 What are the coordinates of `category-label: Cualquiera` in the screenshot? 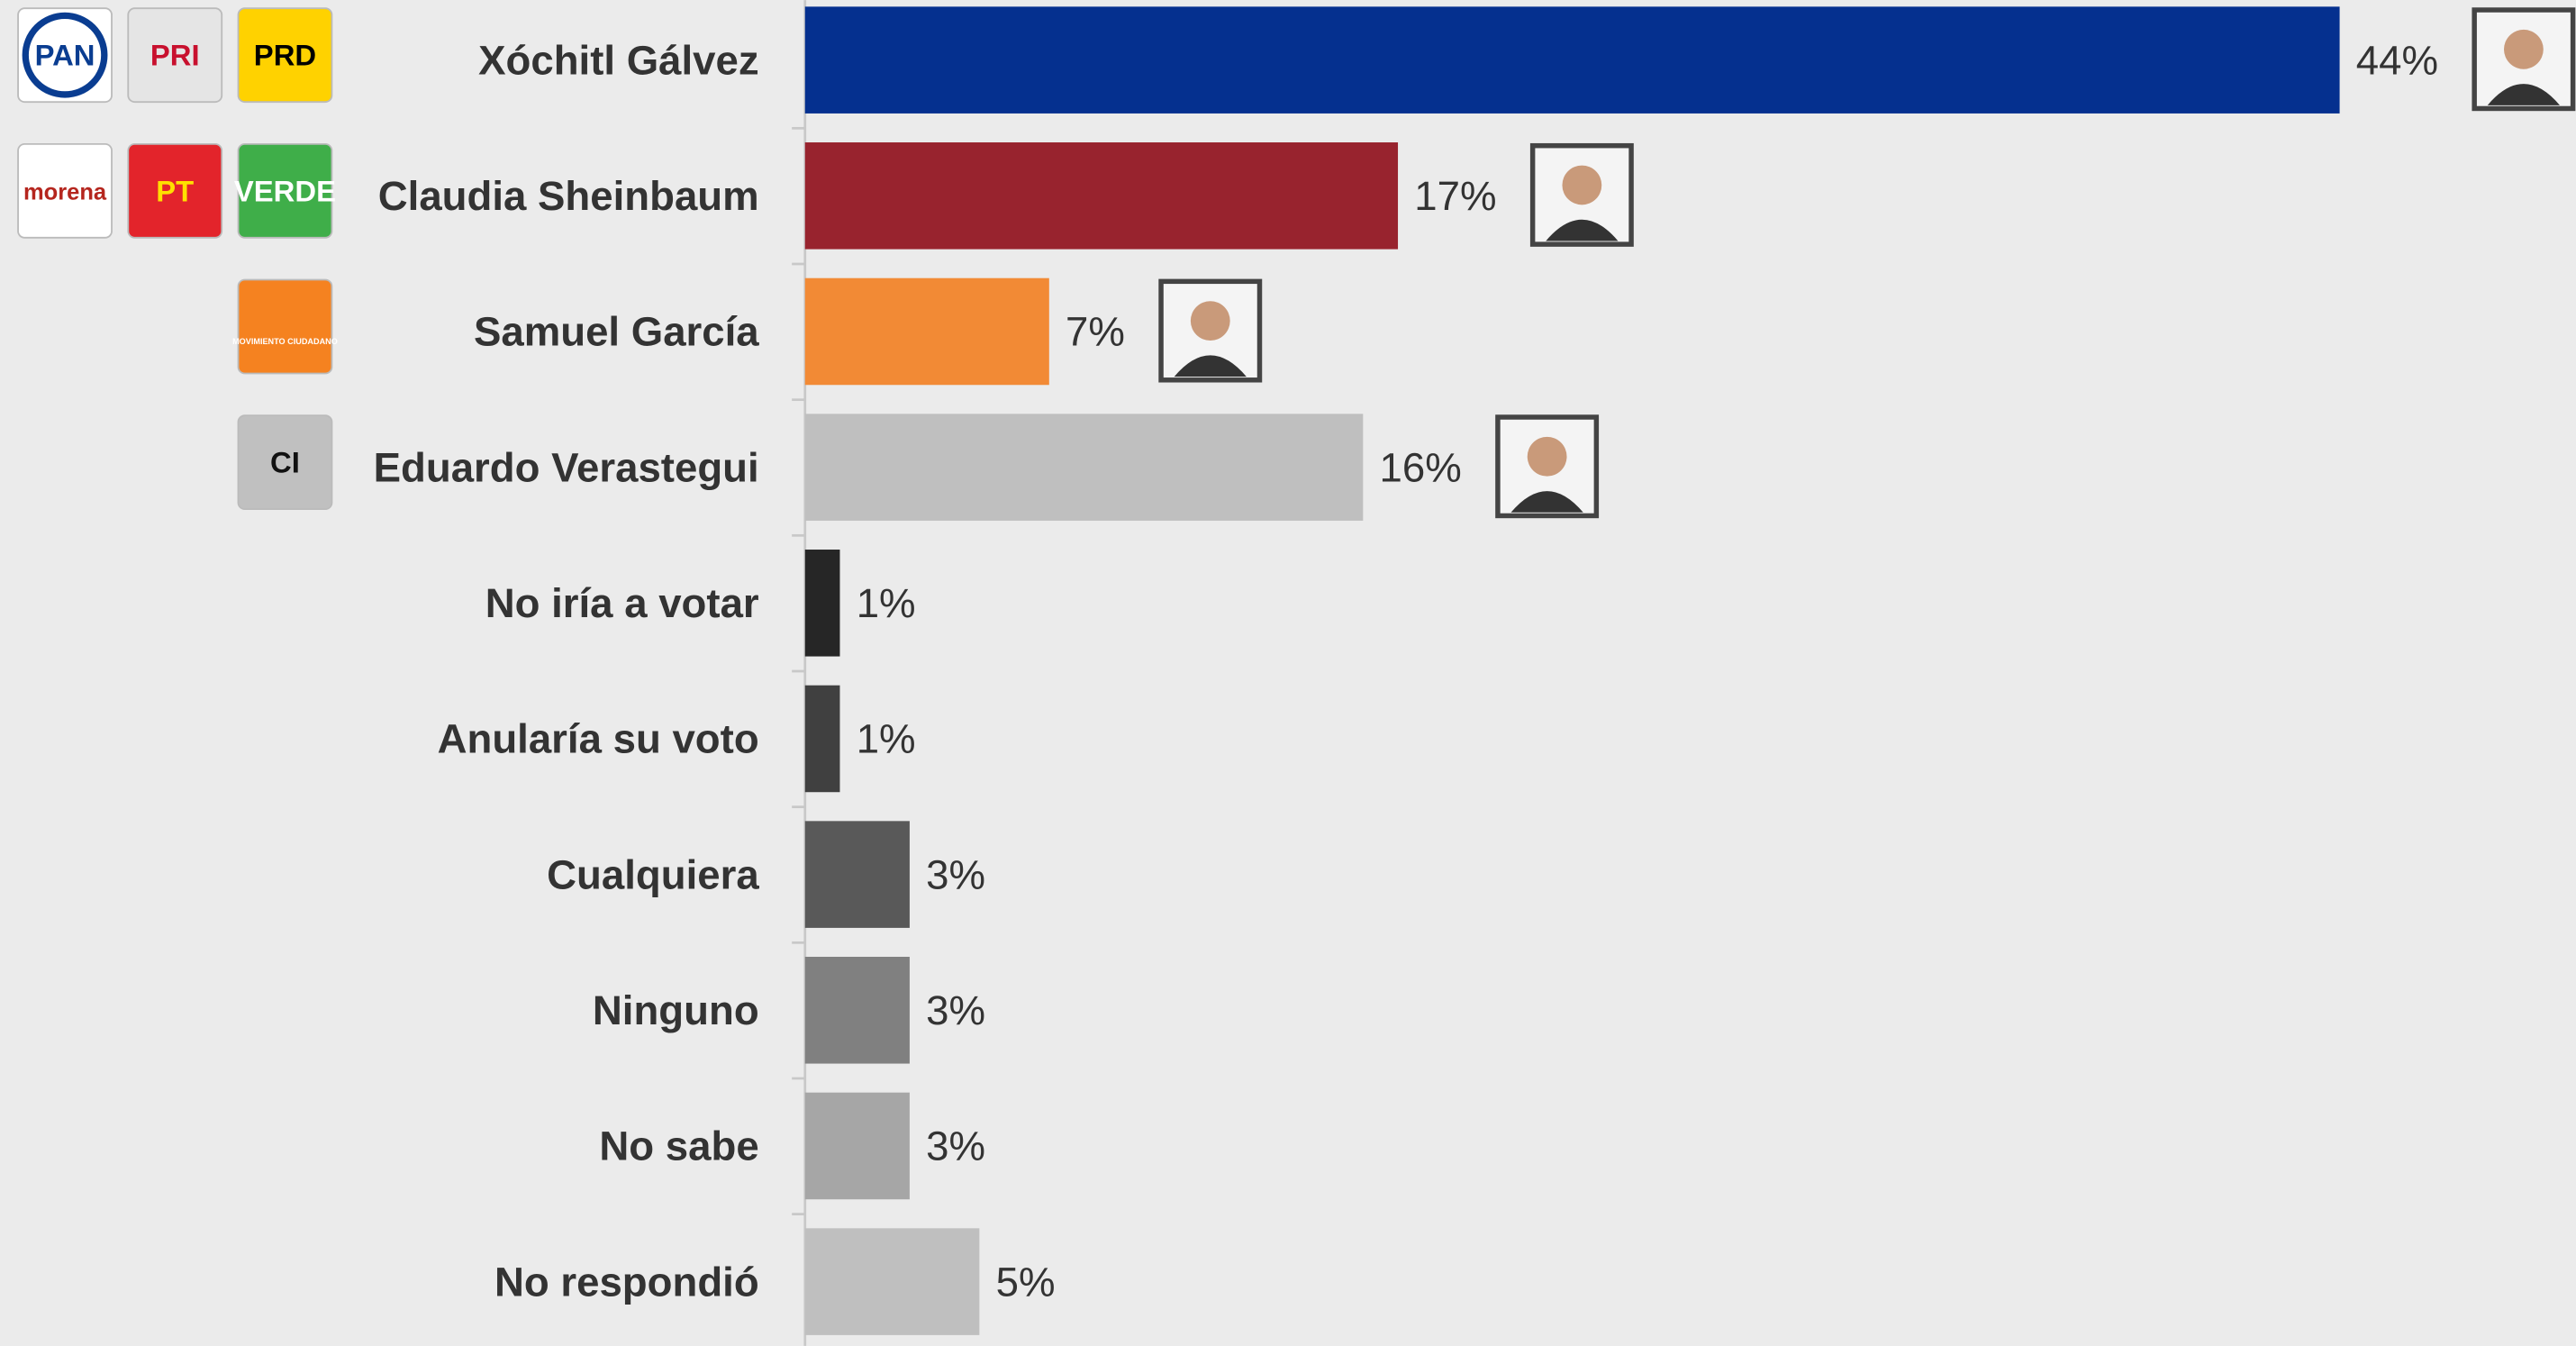 It's located at (653, 874).